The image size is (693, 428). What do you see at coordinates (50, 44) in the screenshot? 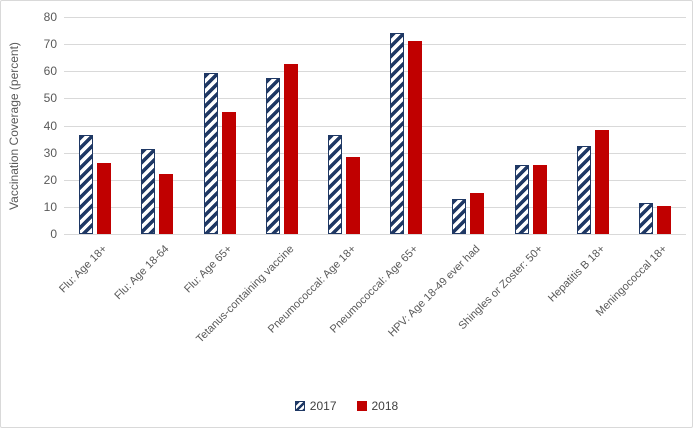
I see `y-tick-label: 70` at bounding box center [50, 44].